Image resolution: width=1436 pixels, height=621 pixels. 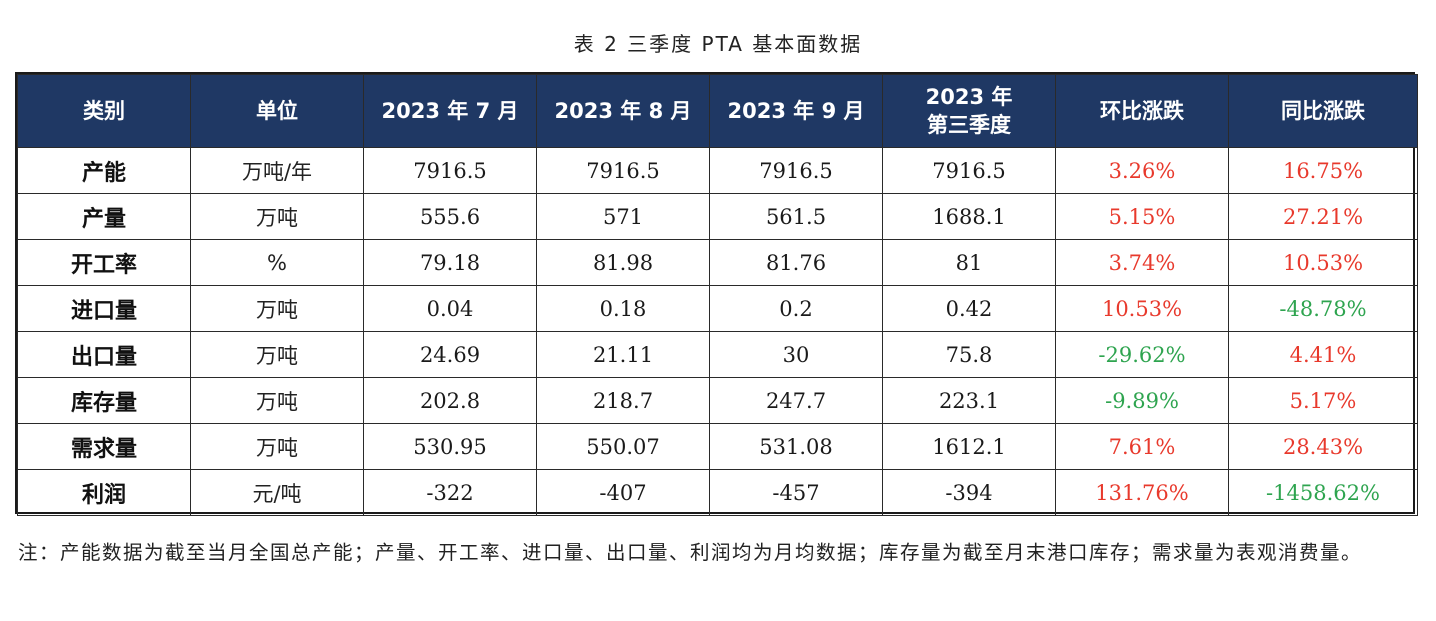 What do you see at coordinates (1142, 446) in the screenshot?
I see `cell-mom-change: 7.61%` at bounding box center [1142, 446].